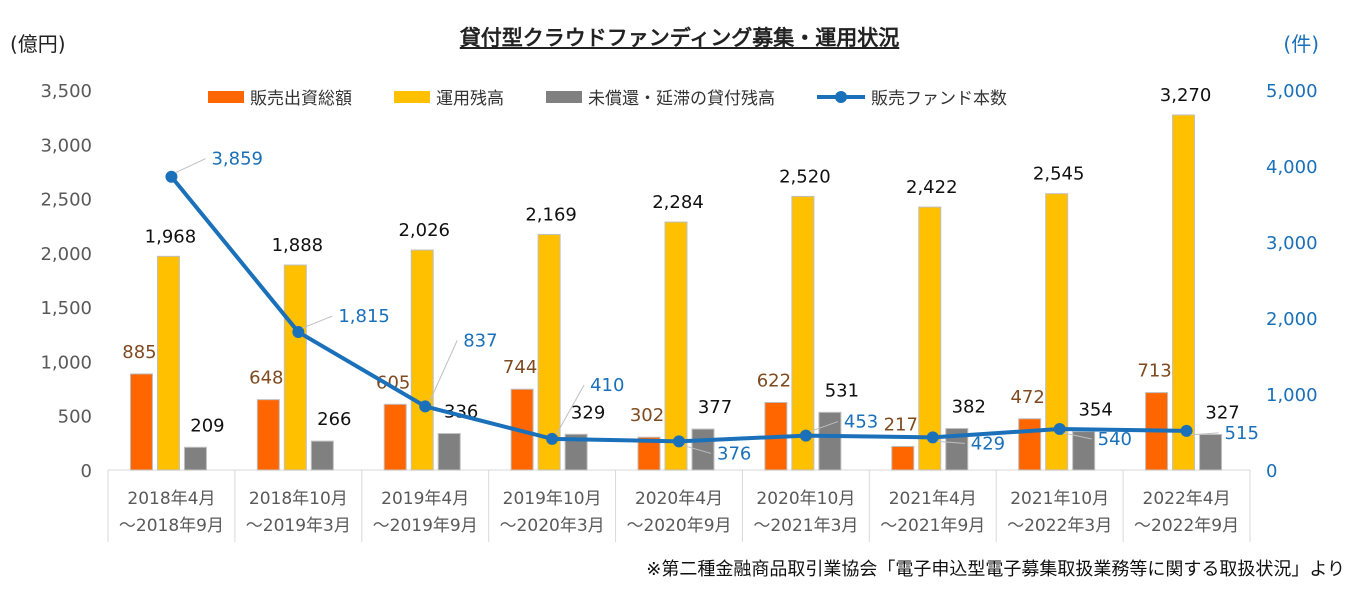 The height and width of the screenshot is (591, 1359). Describe the element at coordinates (774, 380) in the screenshot. I see `data-label-sales: 622` at that location.